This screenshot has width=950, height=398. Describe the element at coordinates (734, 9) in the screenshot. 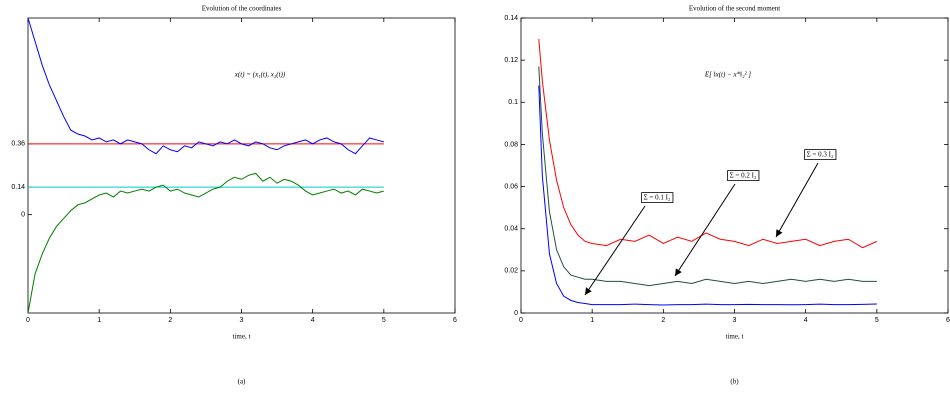

I see `chart-title: Evolution of the second moment` at that location.